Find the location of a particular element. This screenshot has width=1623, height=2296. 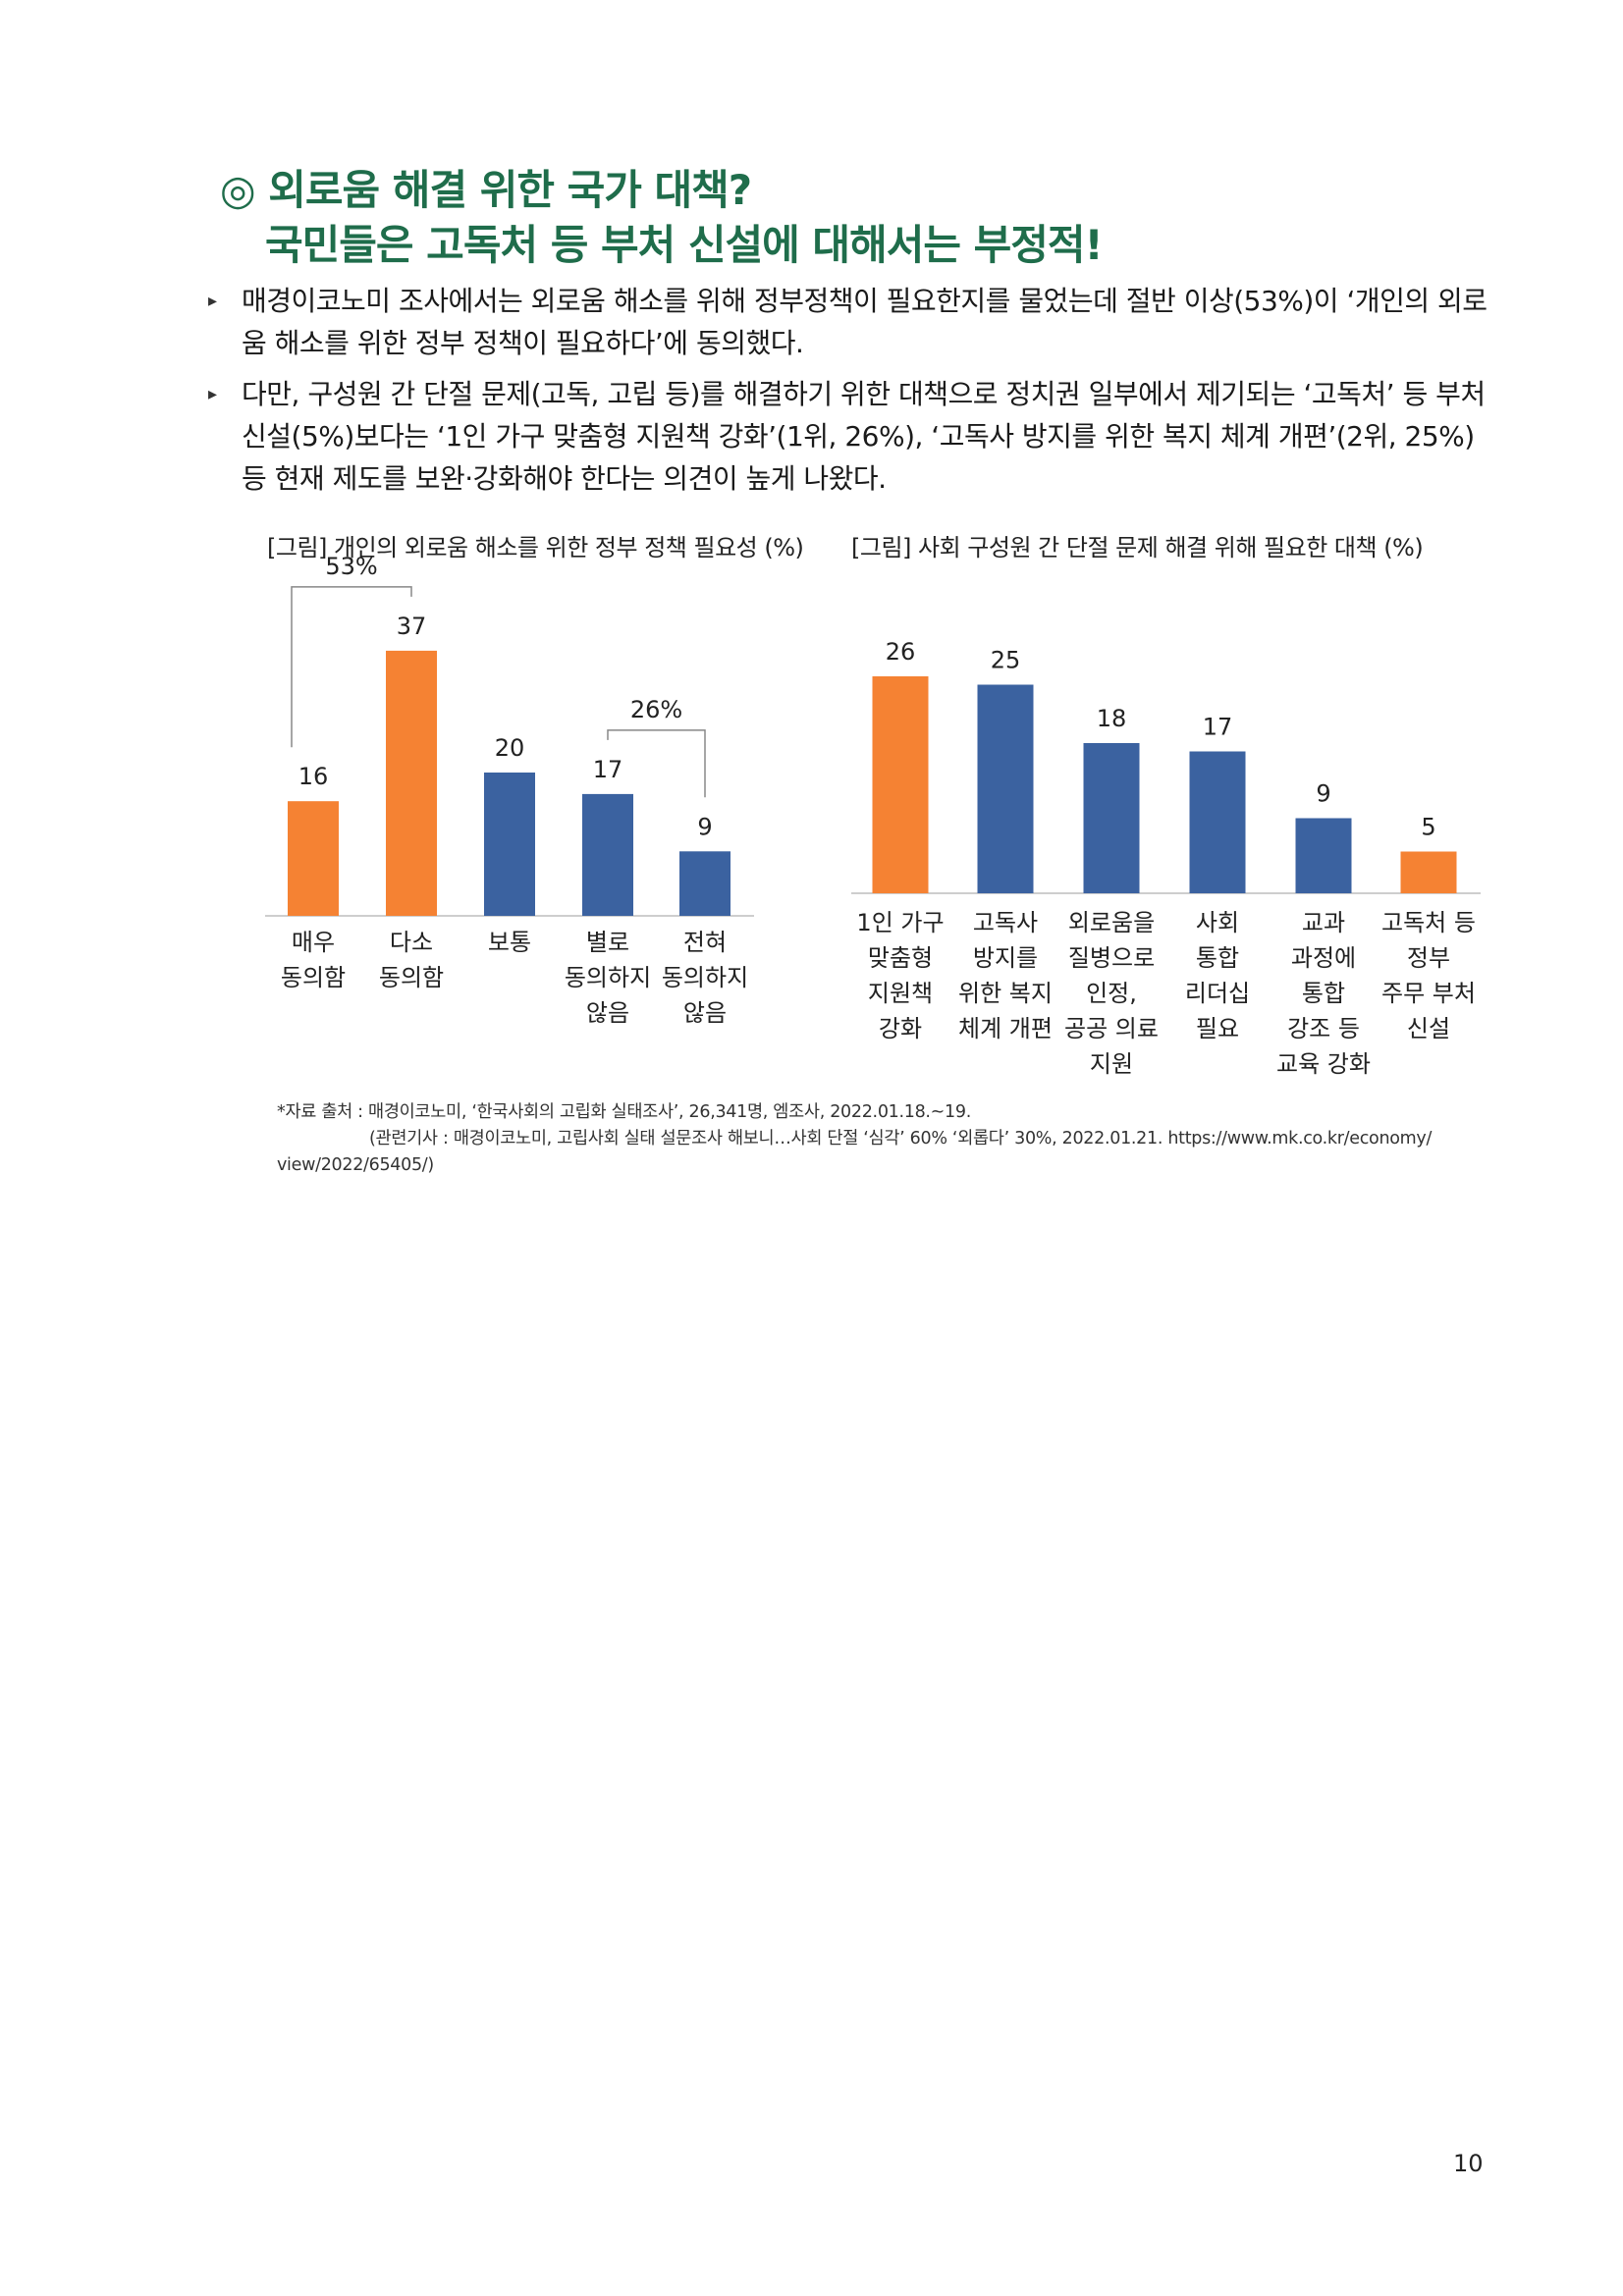

chart2-category-label: 필요 is located at coordinates (1217, 1029).